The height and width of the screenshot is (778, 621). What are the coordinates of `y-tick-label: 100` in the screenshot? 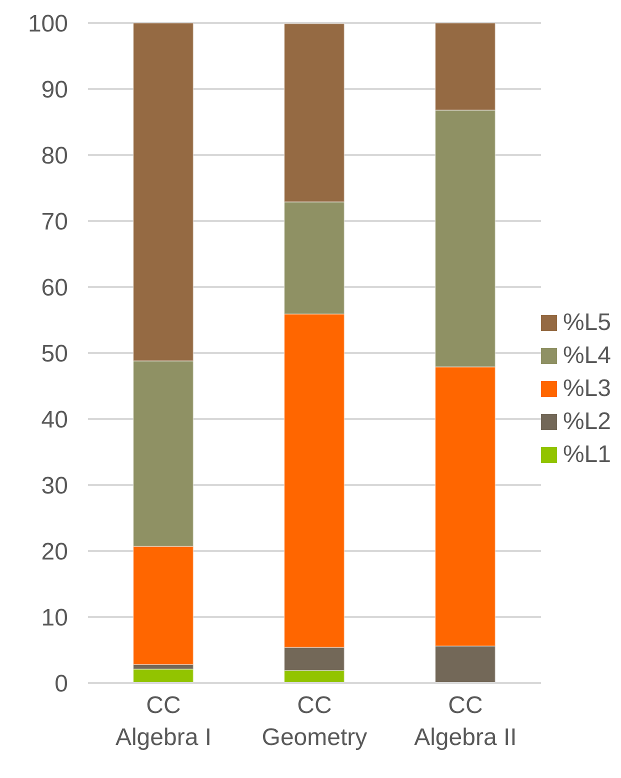 It's located at (48, 24).